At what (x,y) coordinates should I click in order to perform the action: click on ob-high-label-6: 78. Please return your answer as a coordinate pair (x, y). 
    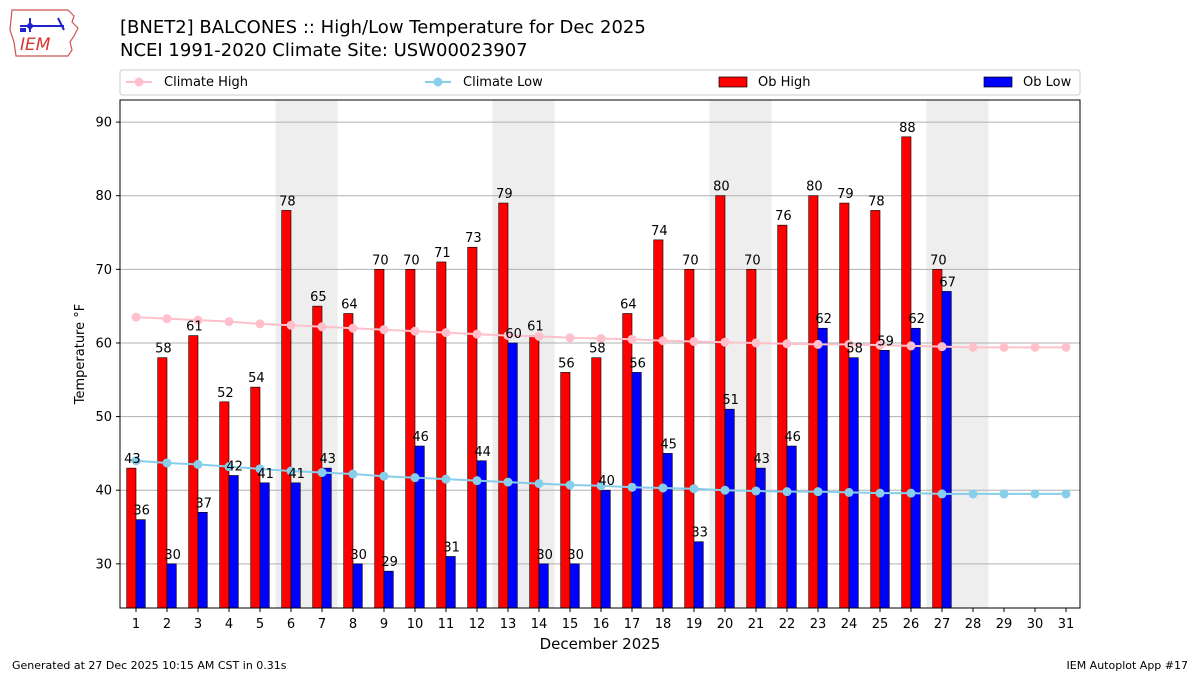
    Looking at the image, I should click on (287, 201).